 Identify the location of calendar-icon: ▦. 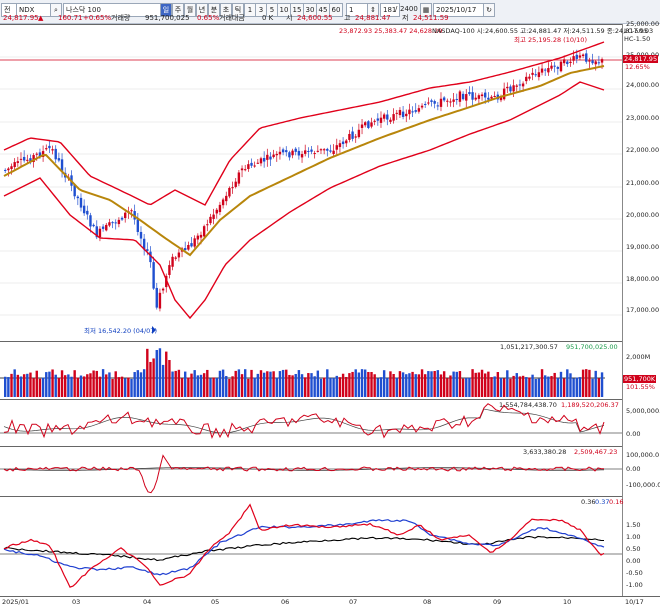
(426, 10).